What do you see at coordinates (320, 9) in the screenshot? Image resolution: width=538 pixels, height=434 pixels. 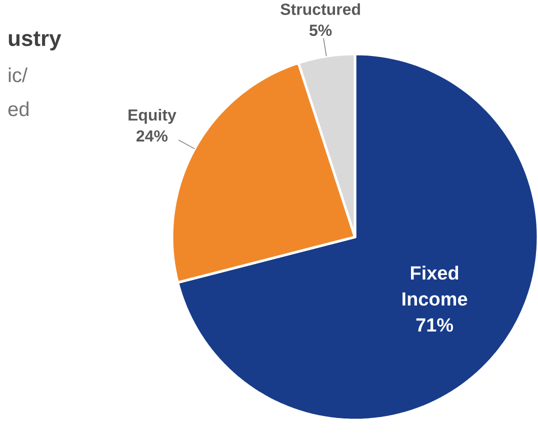 I see `slice-label: Structured` at bounding box center [320, 9].